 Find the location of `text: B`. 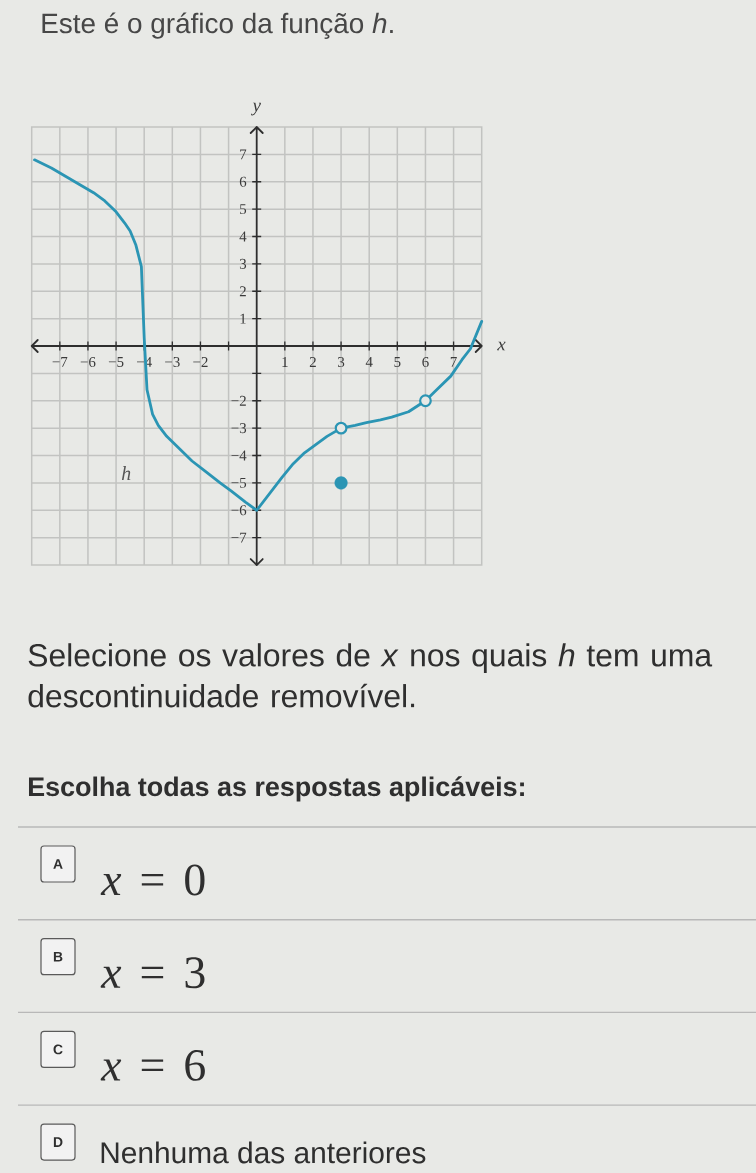

text: B is located at coordinates (58, 956).